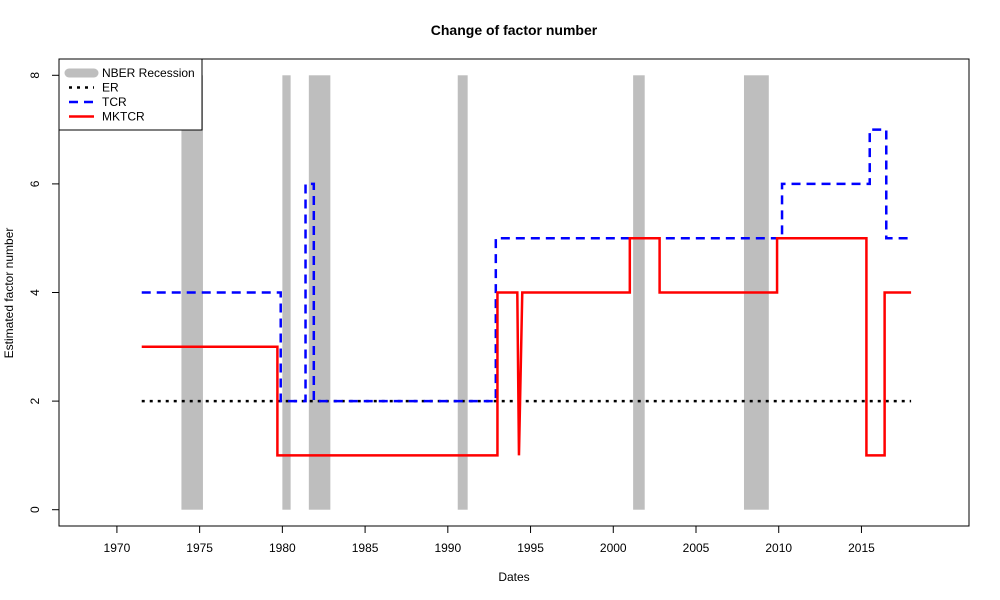 Image resolution: width=1000 pixels, height=600 pixels. What do you see at coordinates (489, 540) in the screenshot?
I see `x-axis: 1970 1975 1980 1985 1990 1995 2000 2005 2010 2015` at bounding box center [489, 540].